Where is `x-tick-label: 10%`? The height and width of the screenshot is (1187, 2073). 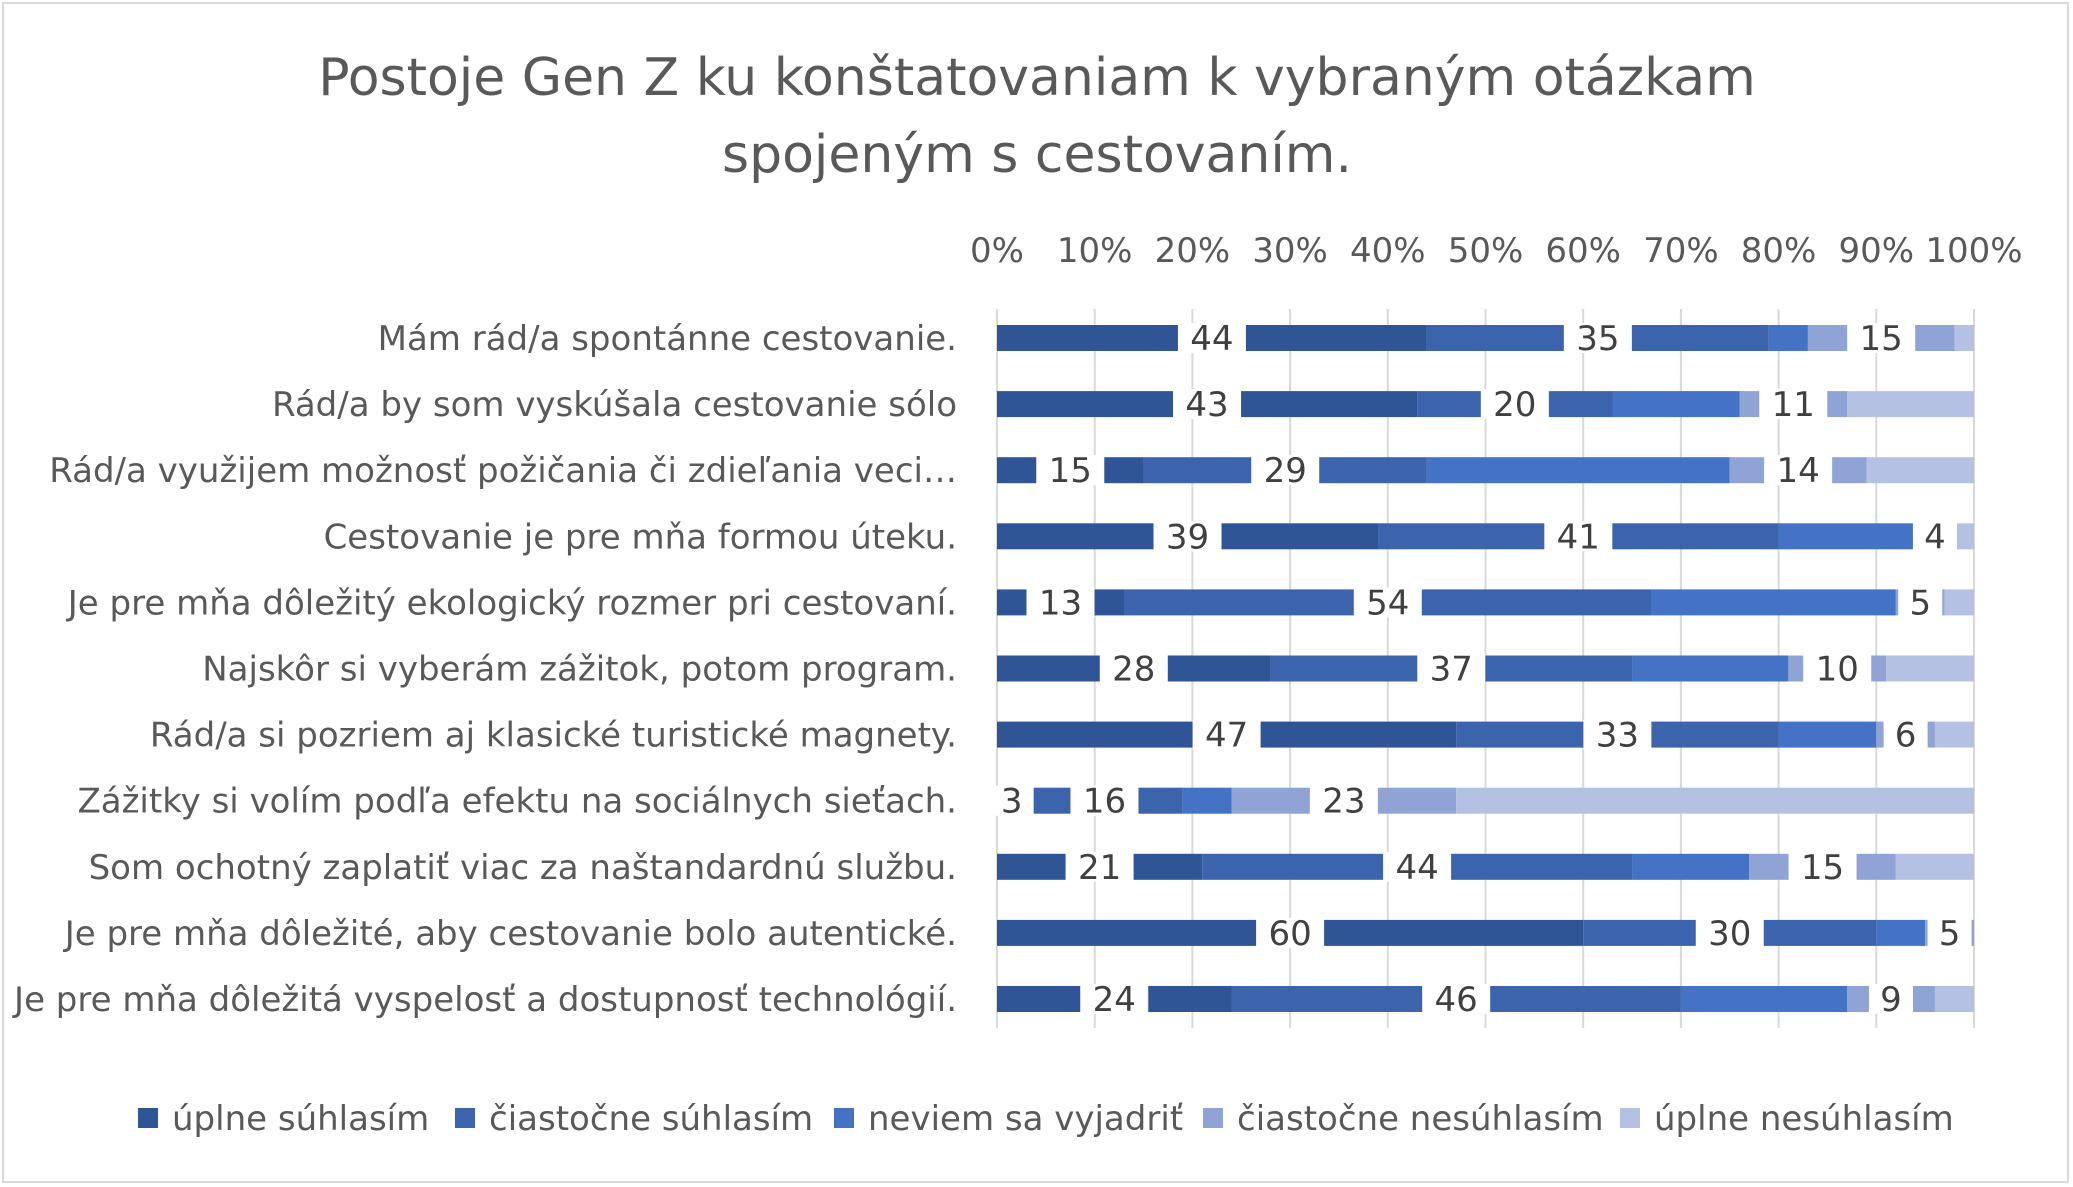
x-tick-label: 10% is located at coordinates (1095, 251).